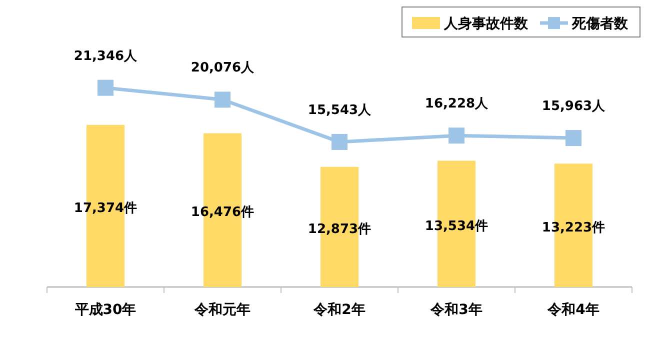 This screenshot has height=340, width=650. What do you see at coordinates (574, 106) in the screenshot?
I see `data-label: 15,963人` at bounding box center [574, 106].